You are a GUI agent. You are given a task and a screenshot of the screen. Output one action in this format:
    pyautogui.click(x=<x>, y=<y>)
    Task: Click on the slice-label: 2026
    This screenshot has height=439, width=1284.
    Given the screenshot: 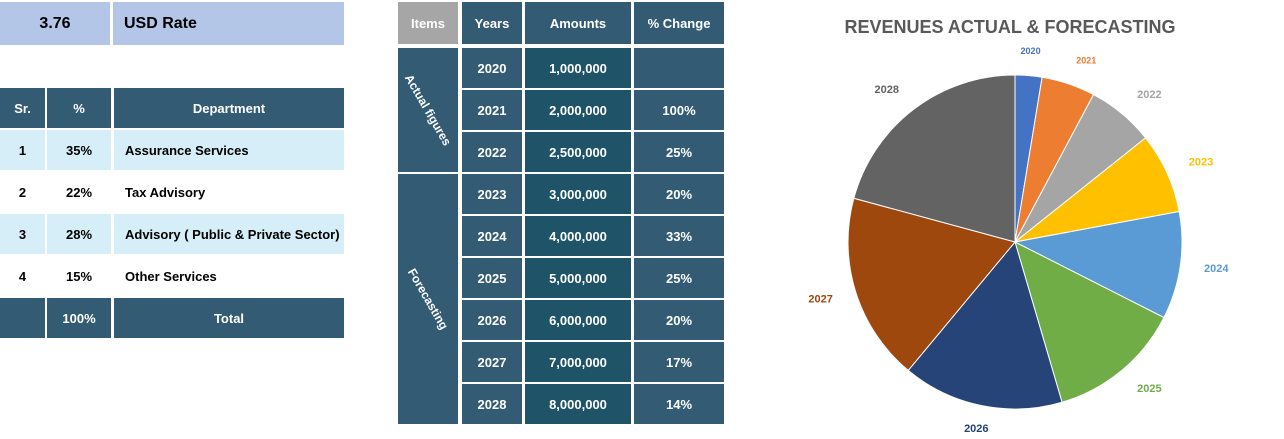 What is the action you would take?
    pyautogui.click(x=976, y=429)
    